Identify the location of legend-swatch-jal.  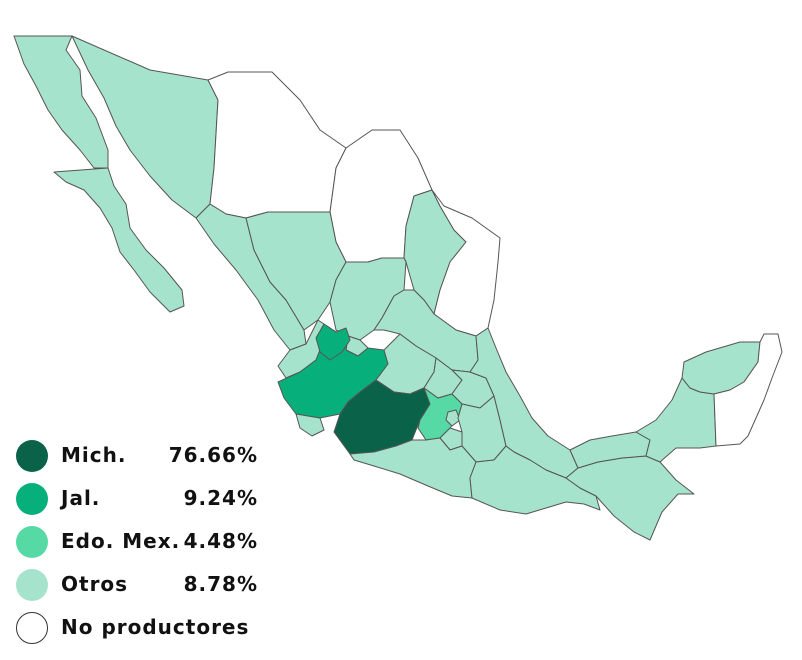
(32, 499).